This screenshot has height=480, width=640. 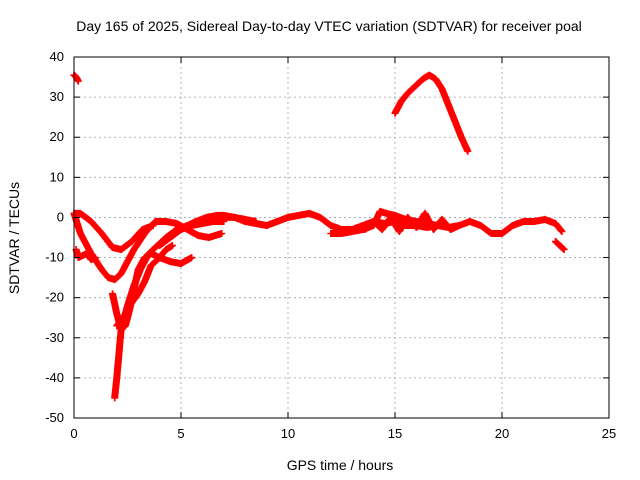 What do you see at coordinates (180, 433) in the screenshot?
I see `x-tick-label: 5` at bounding box center [180, 433].